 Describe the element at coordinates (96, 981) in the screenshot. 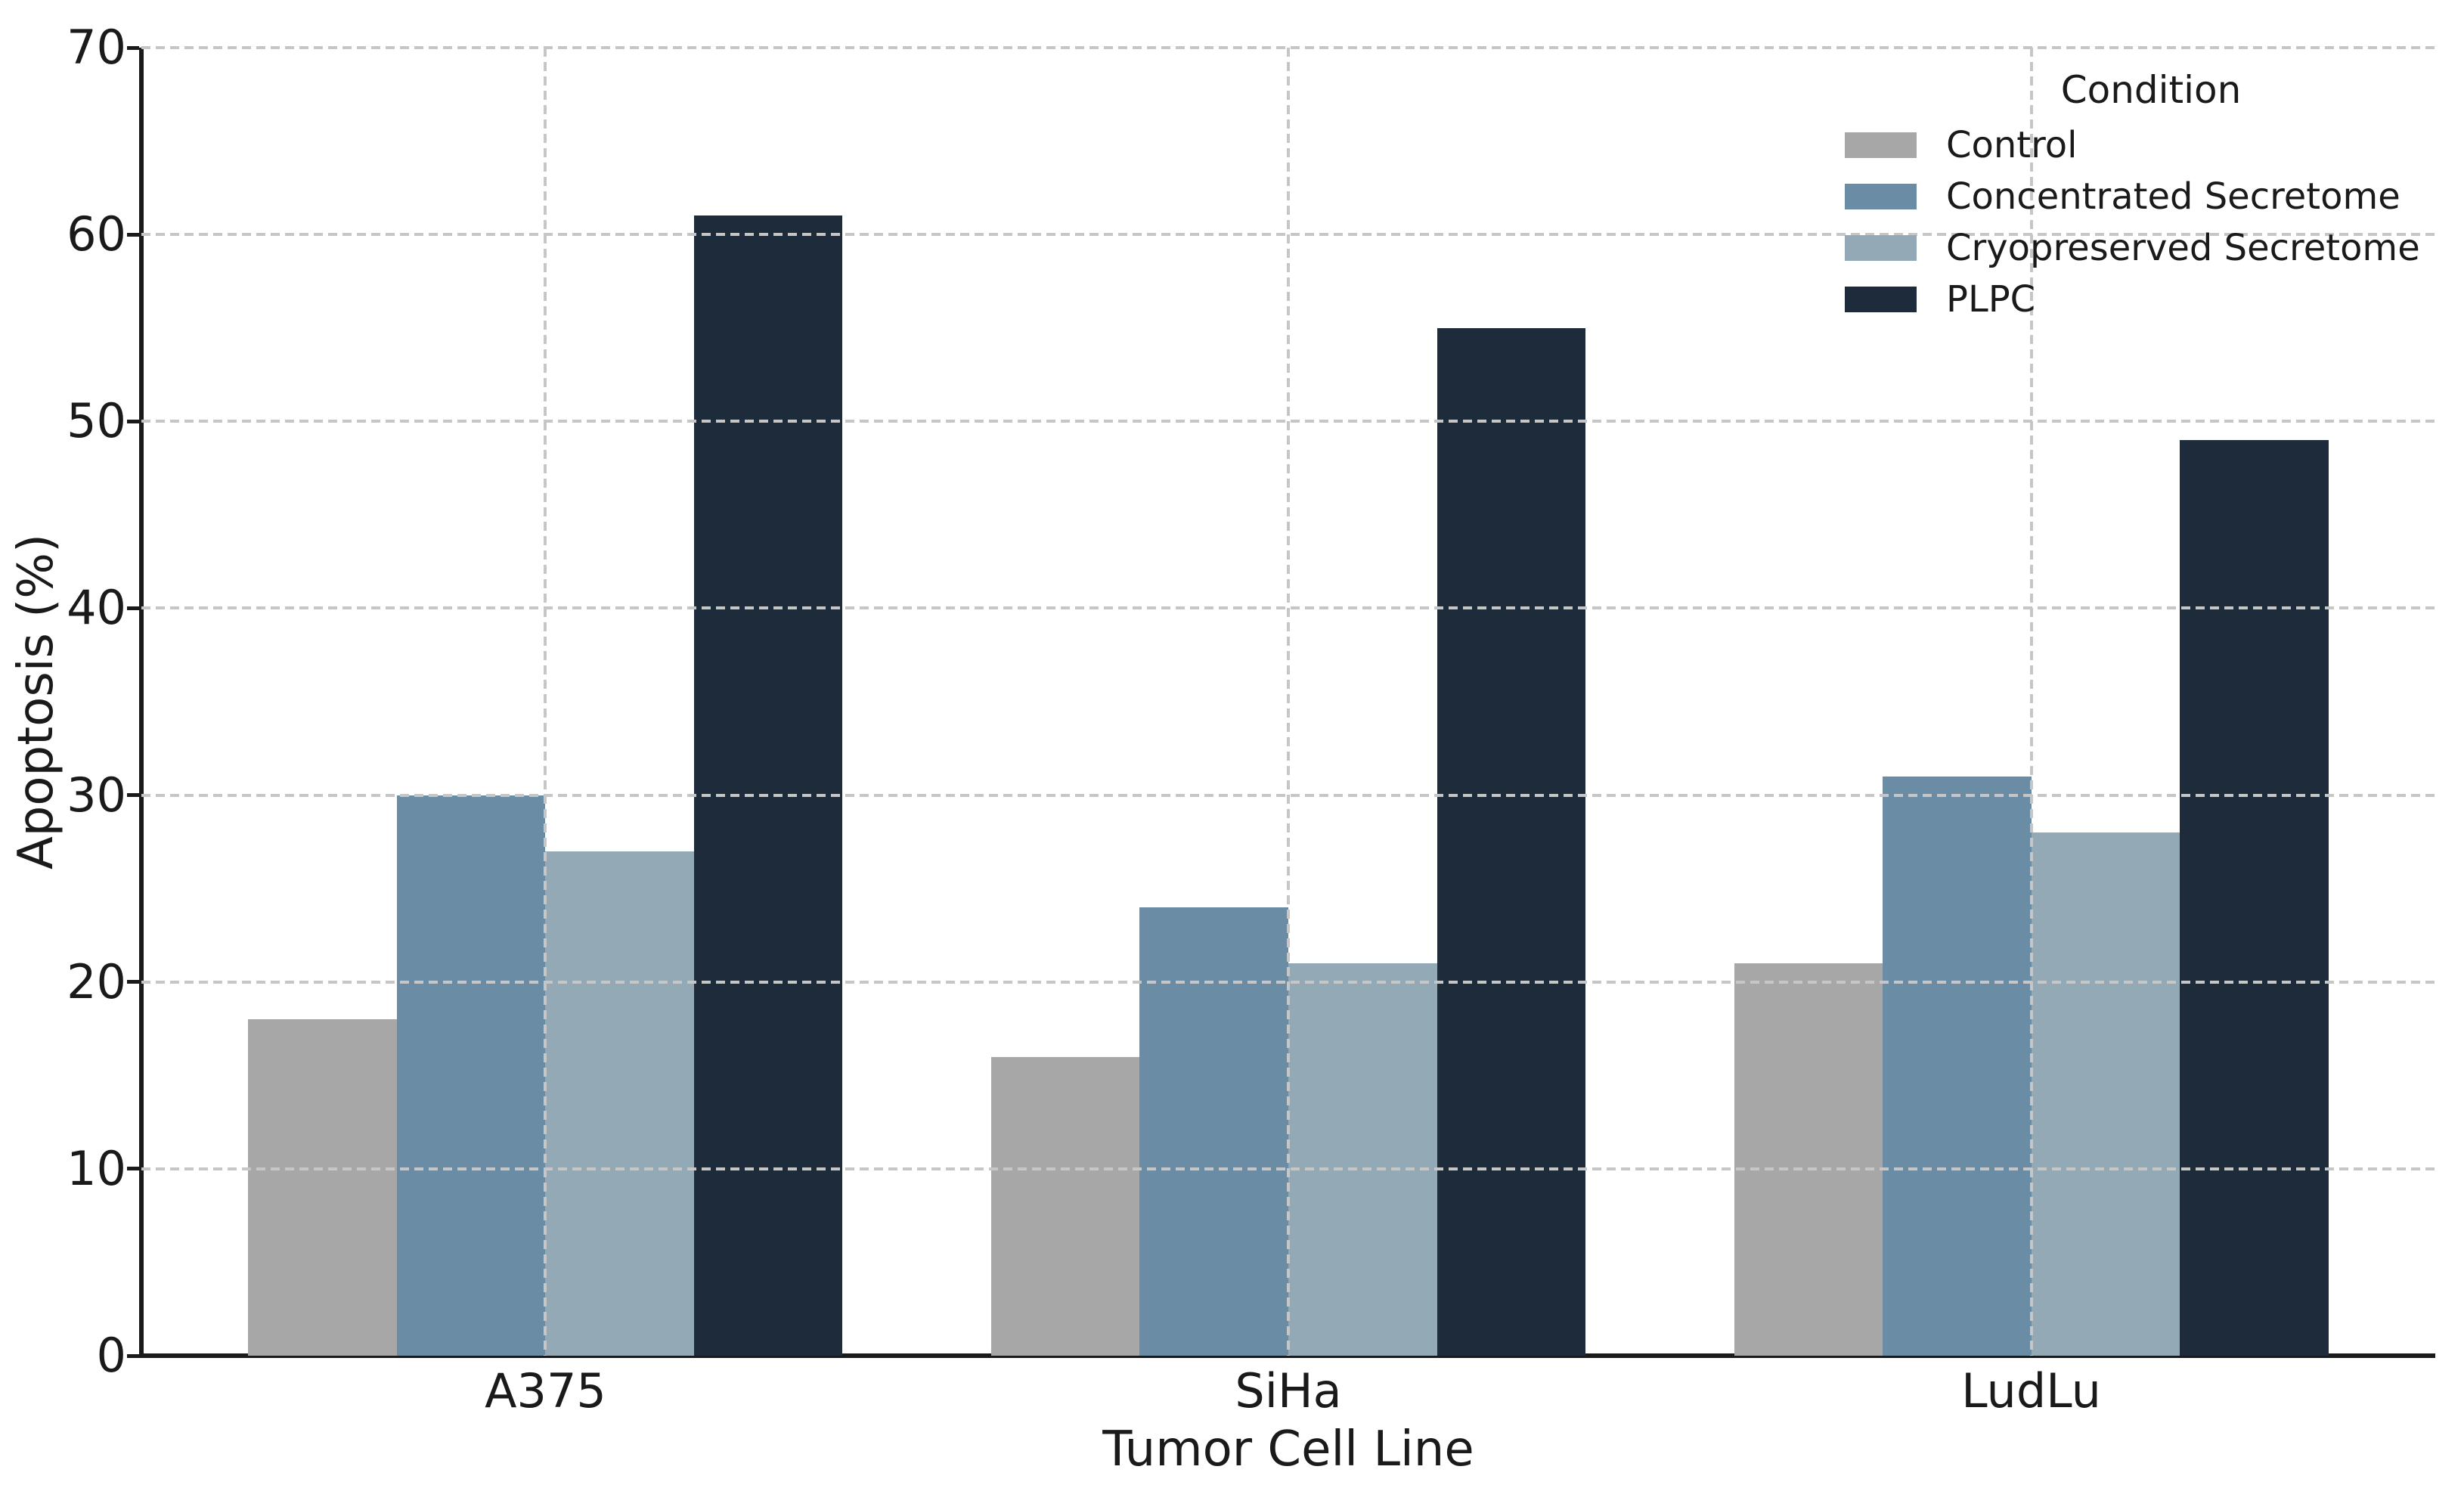

I see `y-tick-label: 20` at that location.